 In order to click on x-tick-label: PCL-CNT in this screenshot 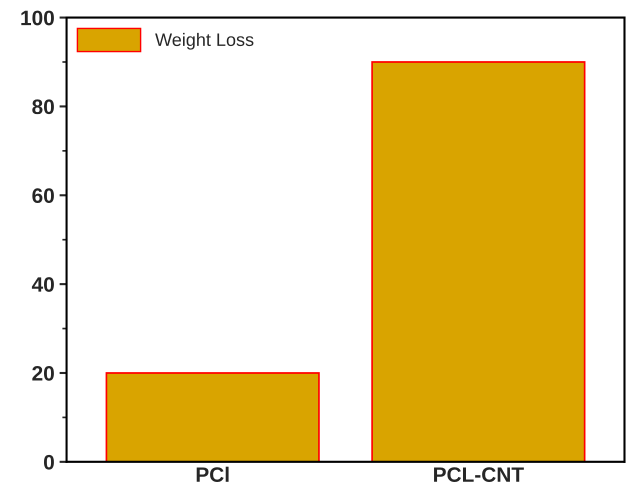, I will do `click(479, 474)`.